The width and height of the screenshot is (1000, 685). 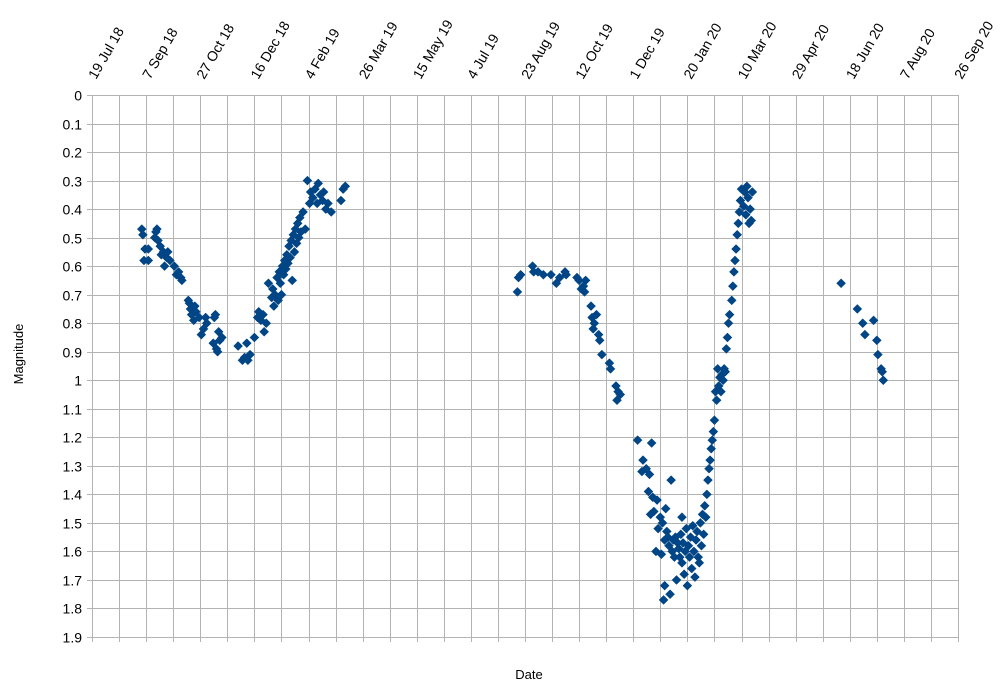 I want to click on y-tick-label: 0.4, so click(x=73, y=210).